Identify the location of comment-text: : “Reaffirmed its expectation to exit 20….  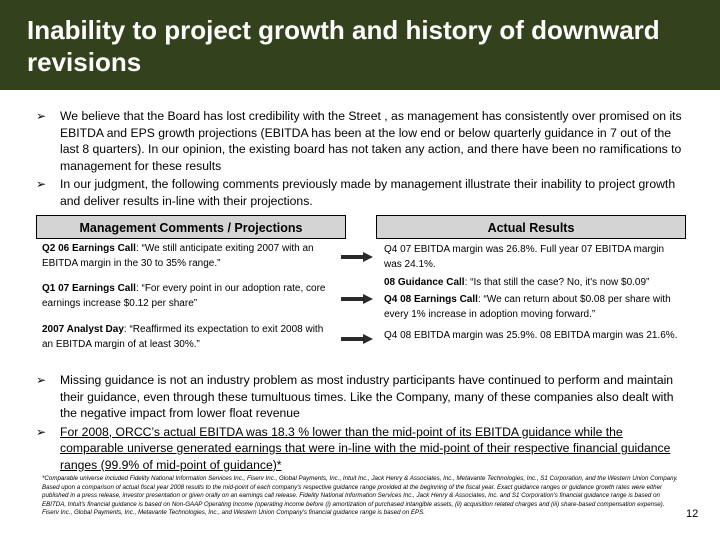
(183, 337).